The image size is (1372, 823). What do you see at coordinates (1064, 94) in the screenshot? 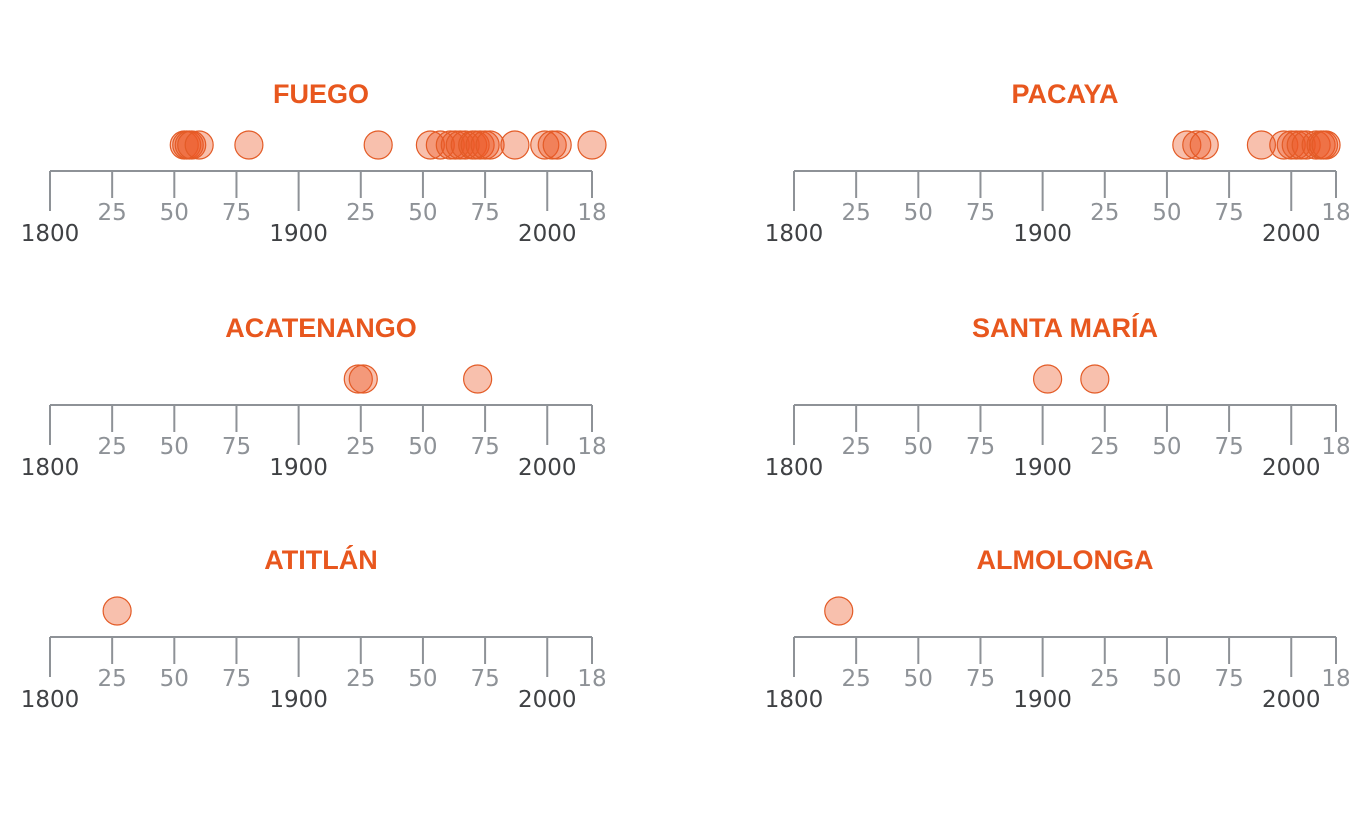
I see `panel-title: PACAYA` at bounding box center [1064, 94].